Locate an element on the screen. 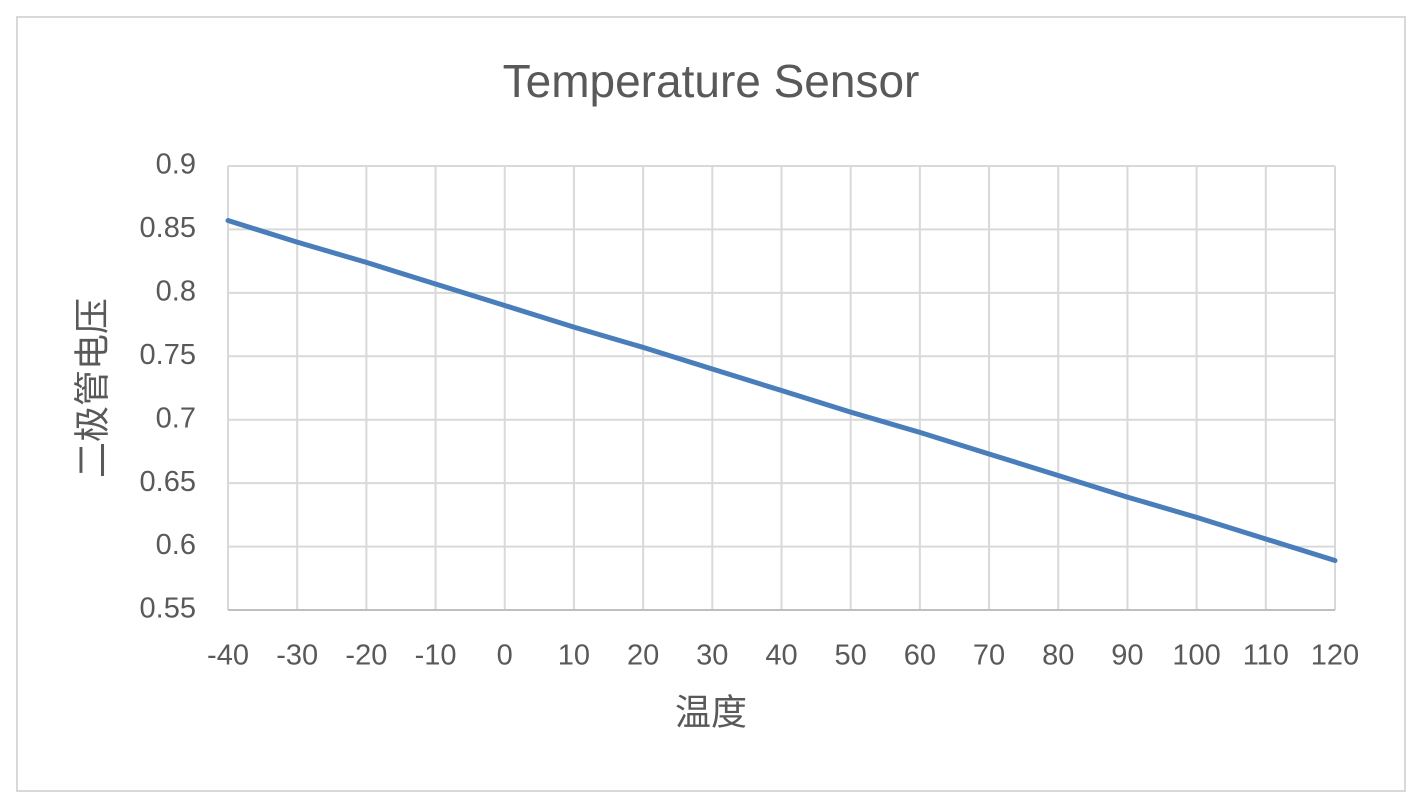 The height and width of the screenshot is (808, 1421). x-tick-label: -20 is located at coordinates (366, 656).